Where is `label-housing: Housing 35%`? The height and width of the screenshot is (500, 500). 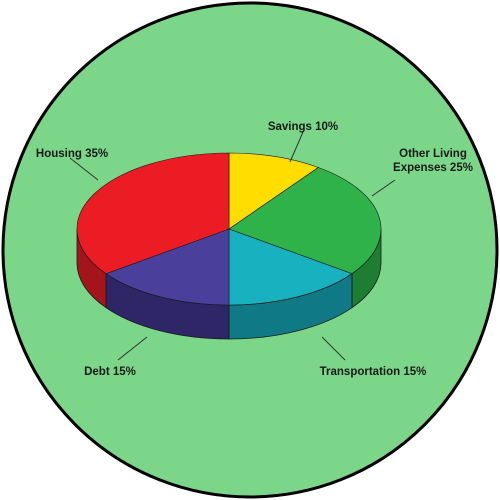 label-housing: Housing 35% is located at coordinates (72, 154).